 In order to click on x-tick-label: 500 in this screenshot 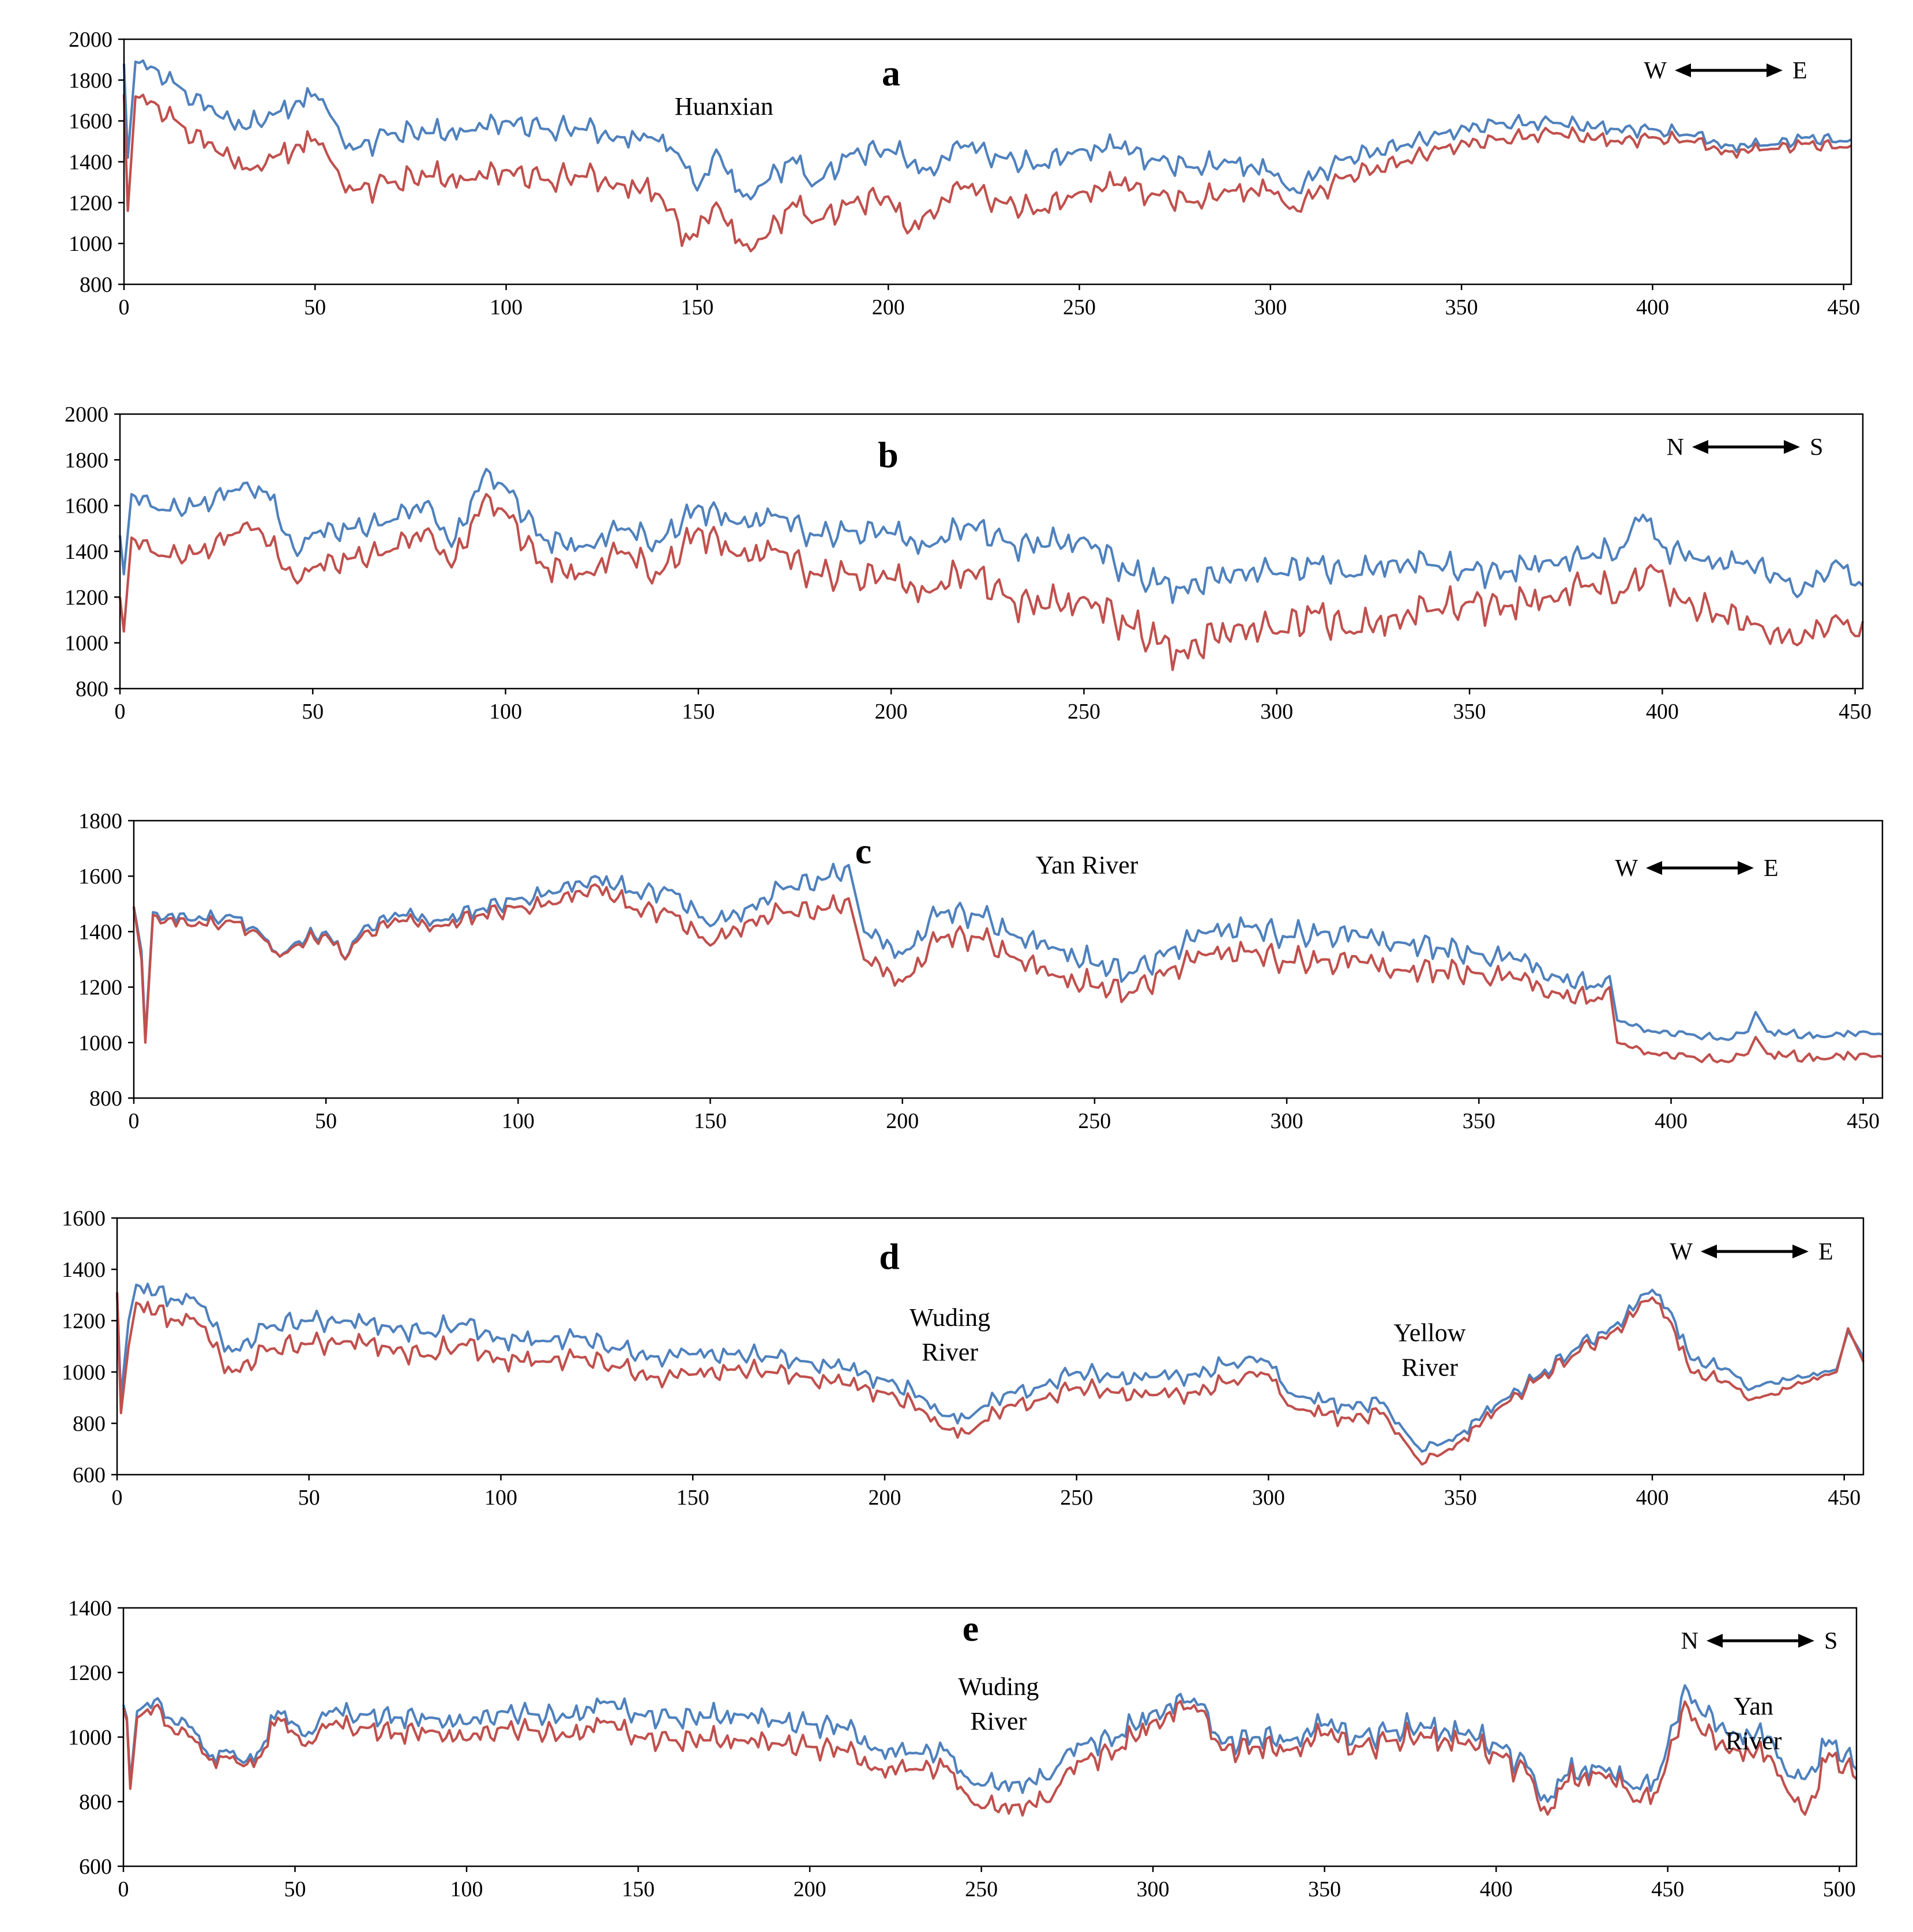, I will do `click(1839, 1889)`.